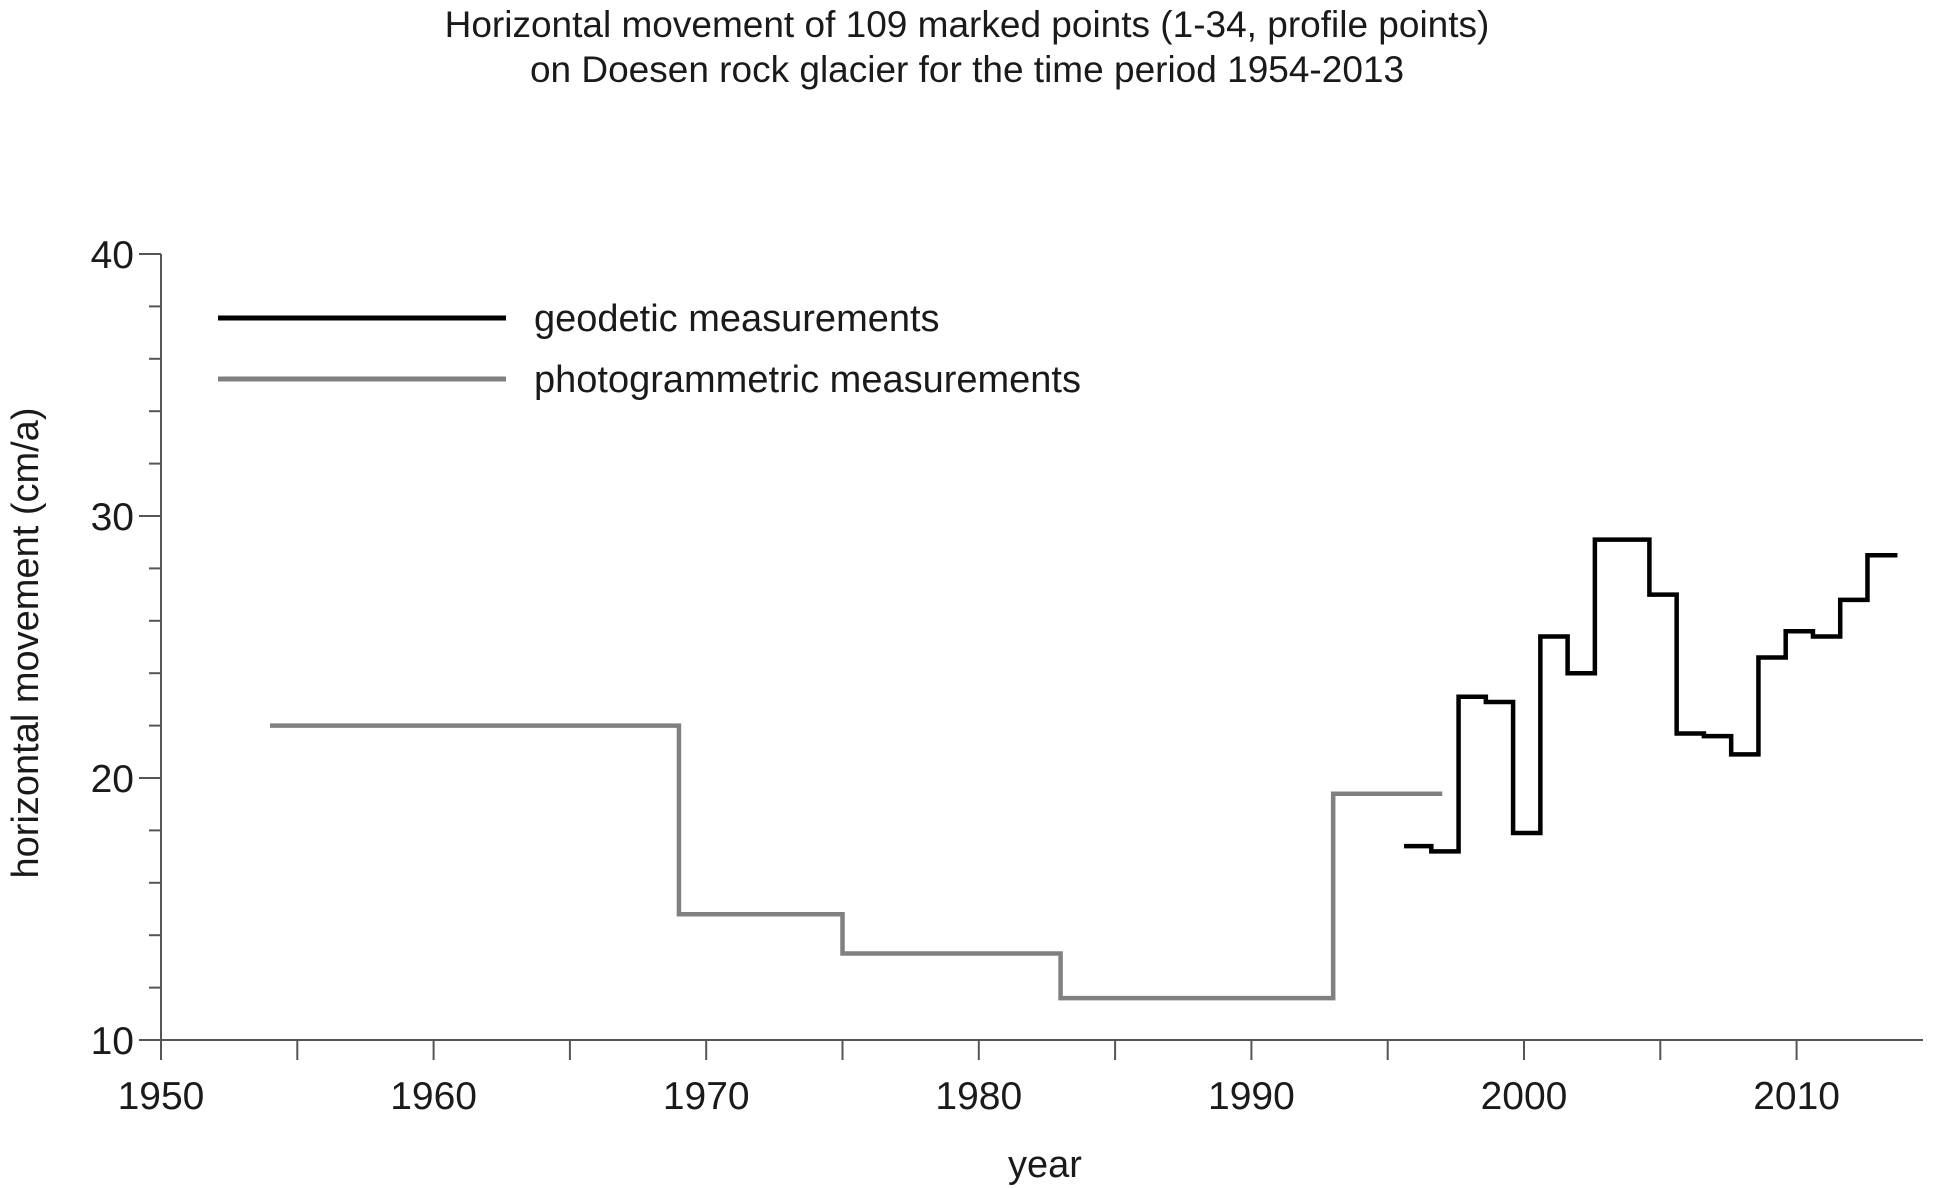  What do you see at coordinates (26, 643) in the screenshot?
I see `y-axis-label: horizontal movement (cm/a)` at bounding box center [26, 643].